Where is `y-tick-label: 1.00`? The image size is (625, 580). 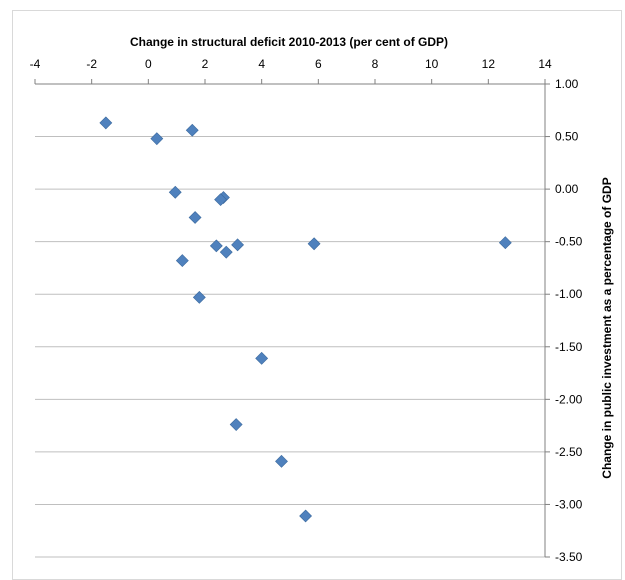
y-tick-label: 1.00 is located at coordinates (567, 84).